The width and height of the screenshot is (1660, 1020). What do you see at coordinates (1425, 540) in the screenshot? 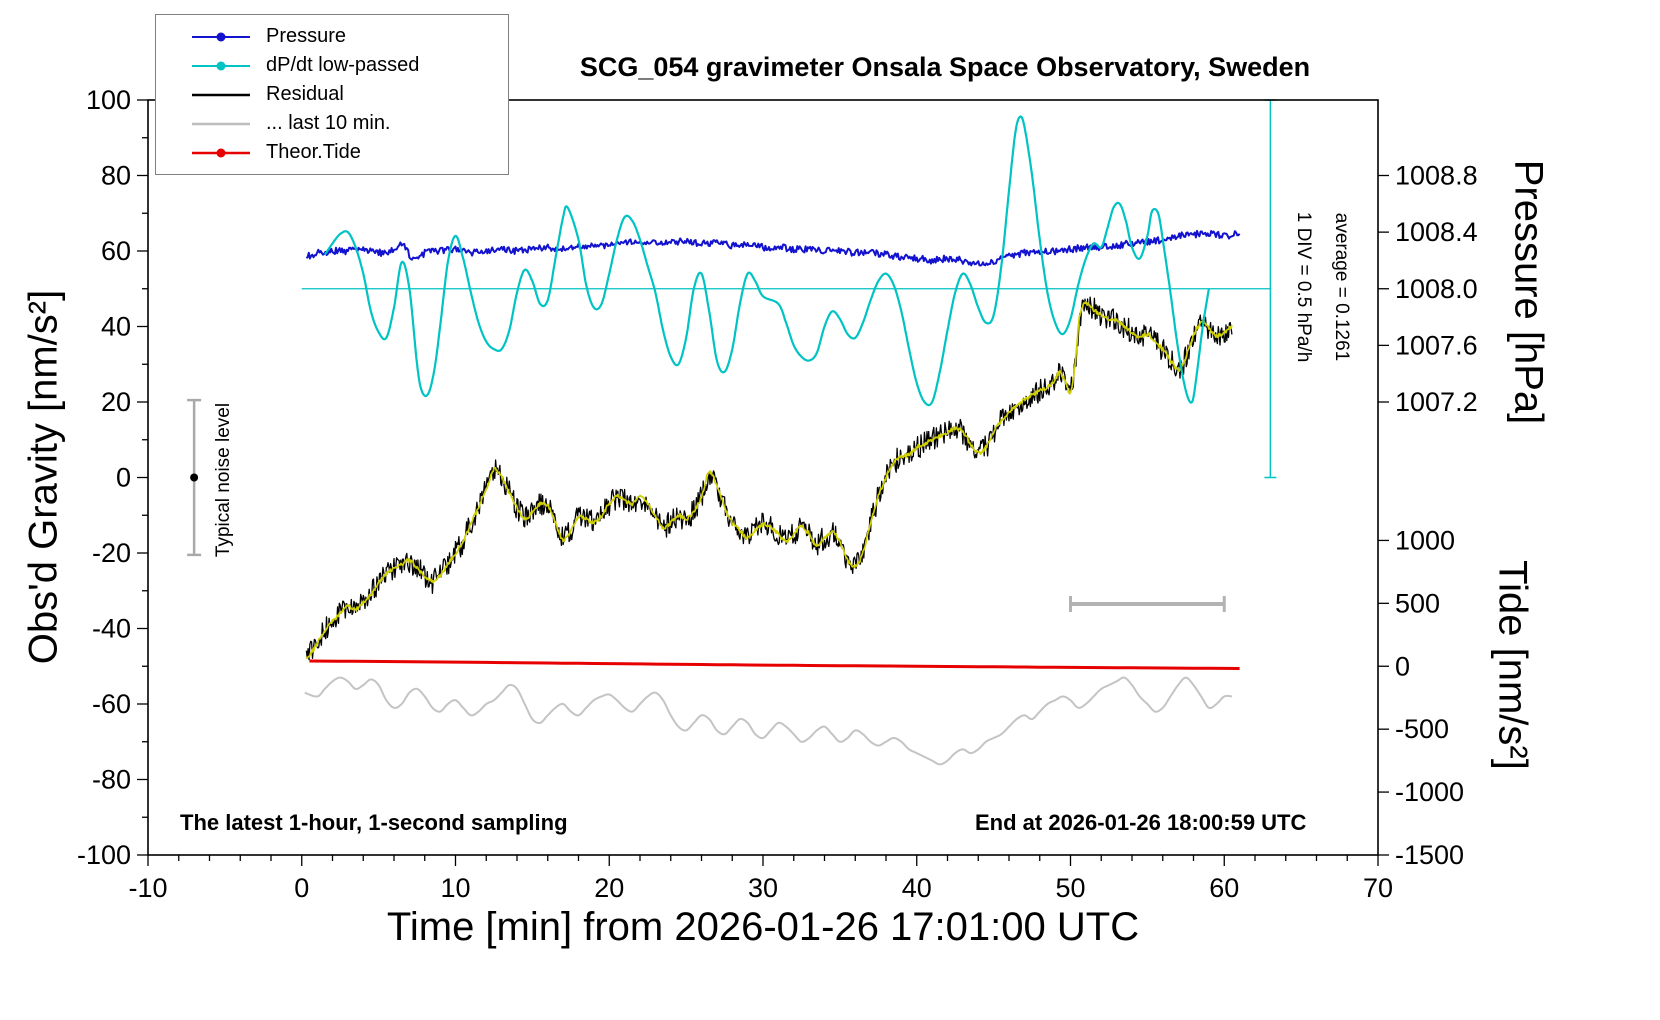
I see `tick-label: 1000` at bounding box center [1425, 540].